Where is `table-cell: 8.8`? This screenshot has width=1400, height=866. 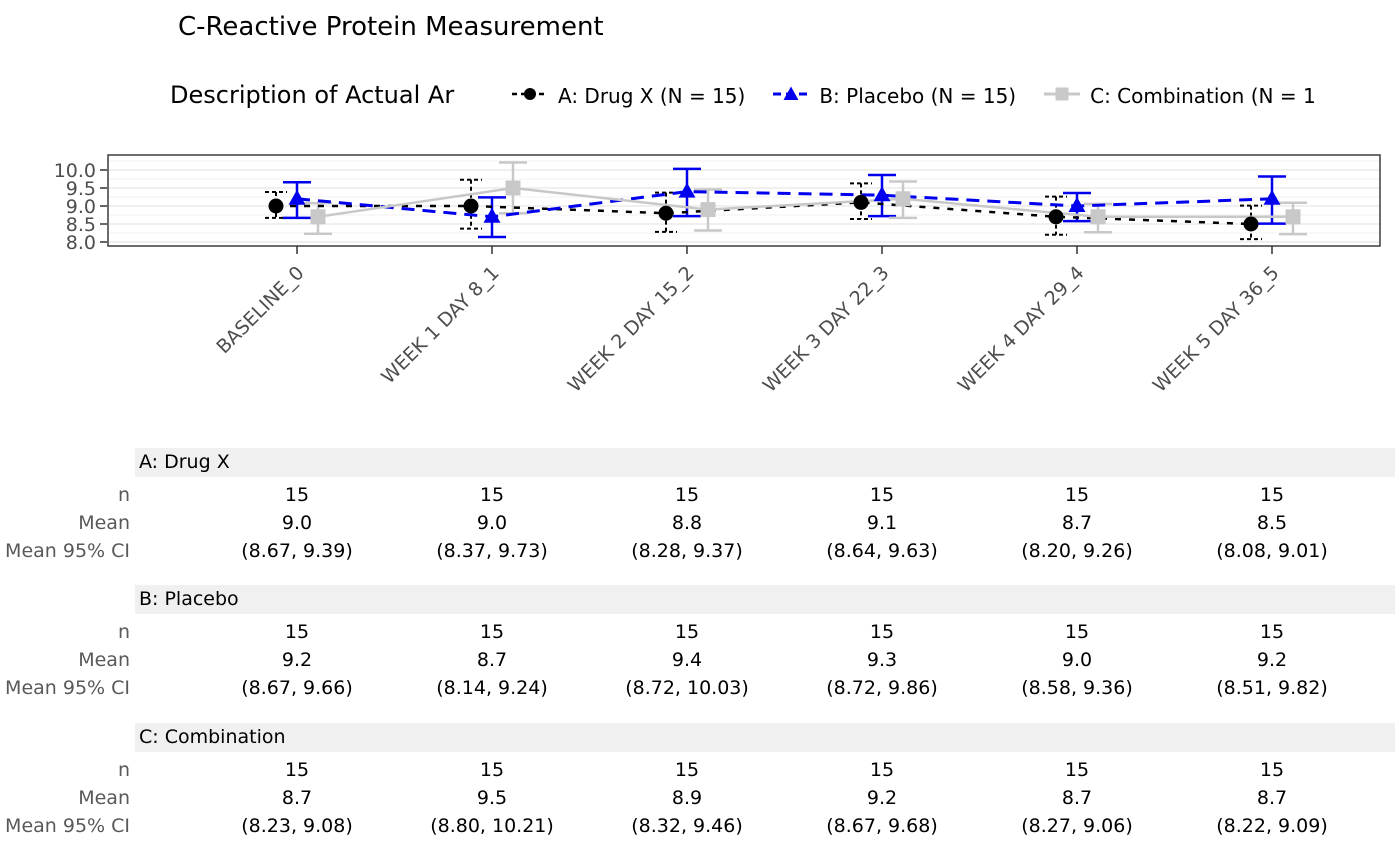 table-cell: 8.8 is located at coordinates (687, 523).